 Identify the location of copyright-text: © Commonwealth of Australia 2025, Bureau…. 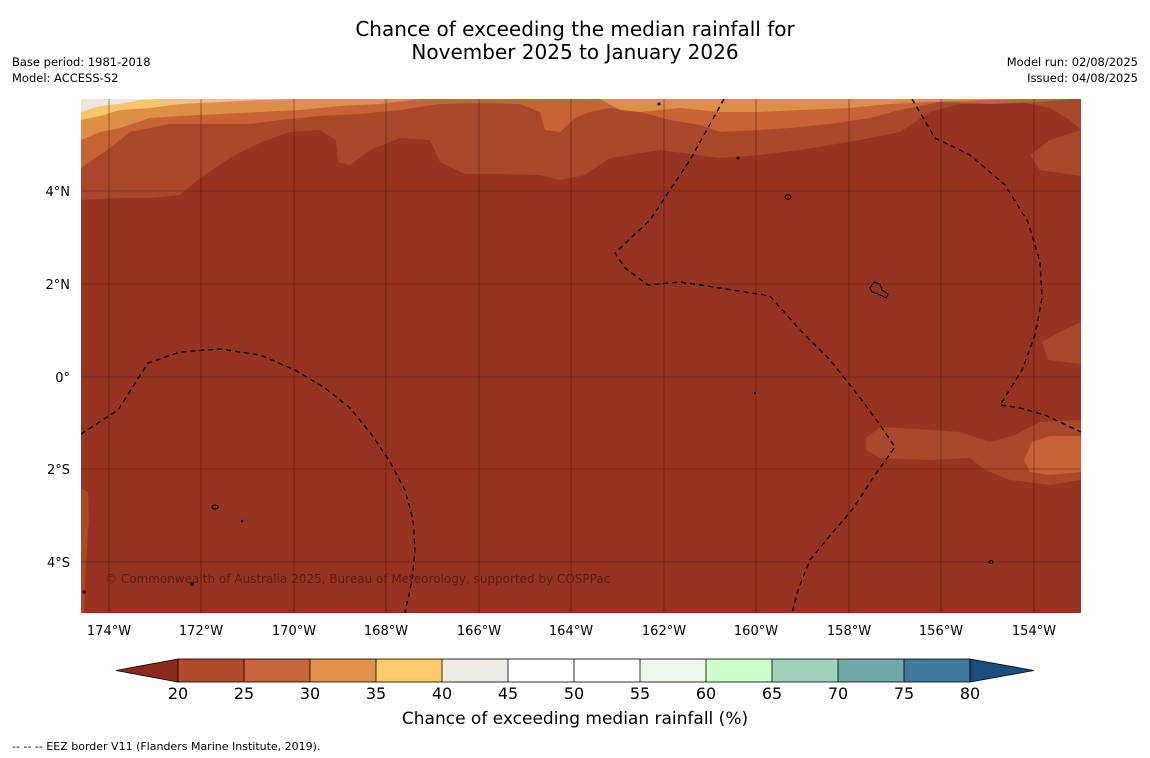
(357, 579).